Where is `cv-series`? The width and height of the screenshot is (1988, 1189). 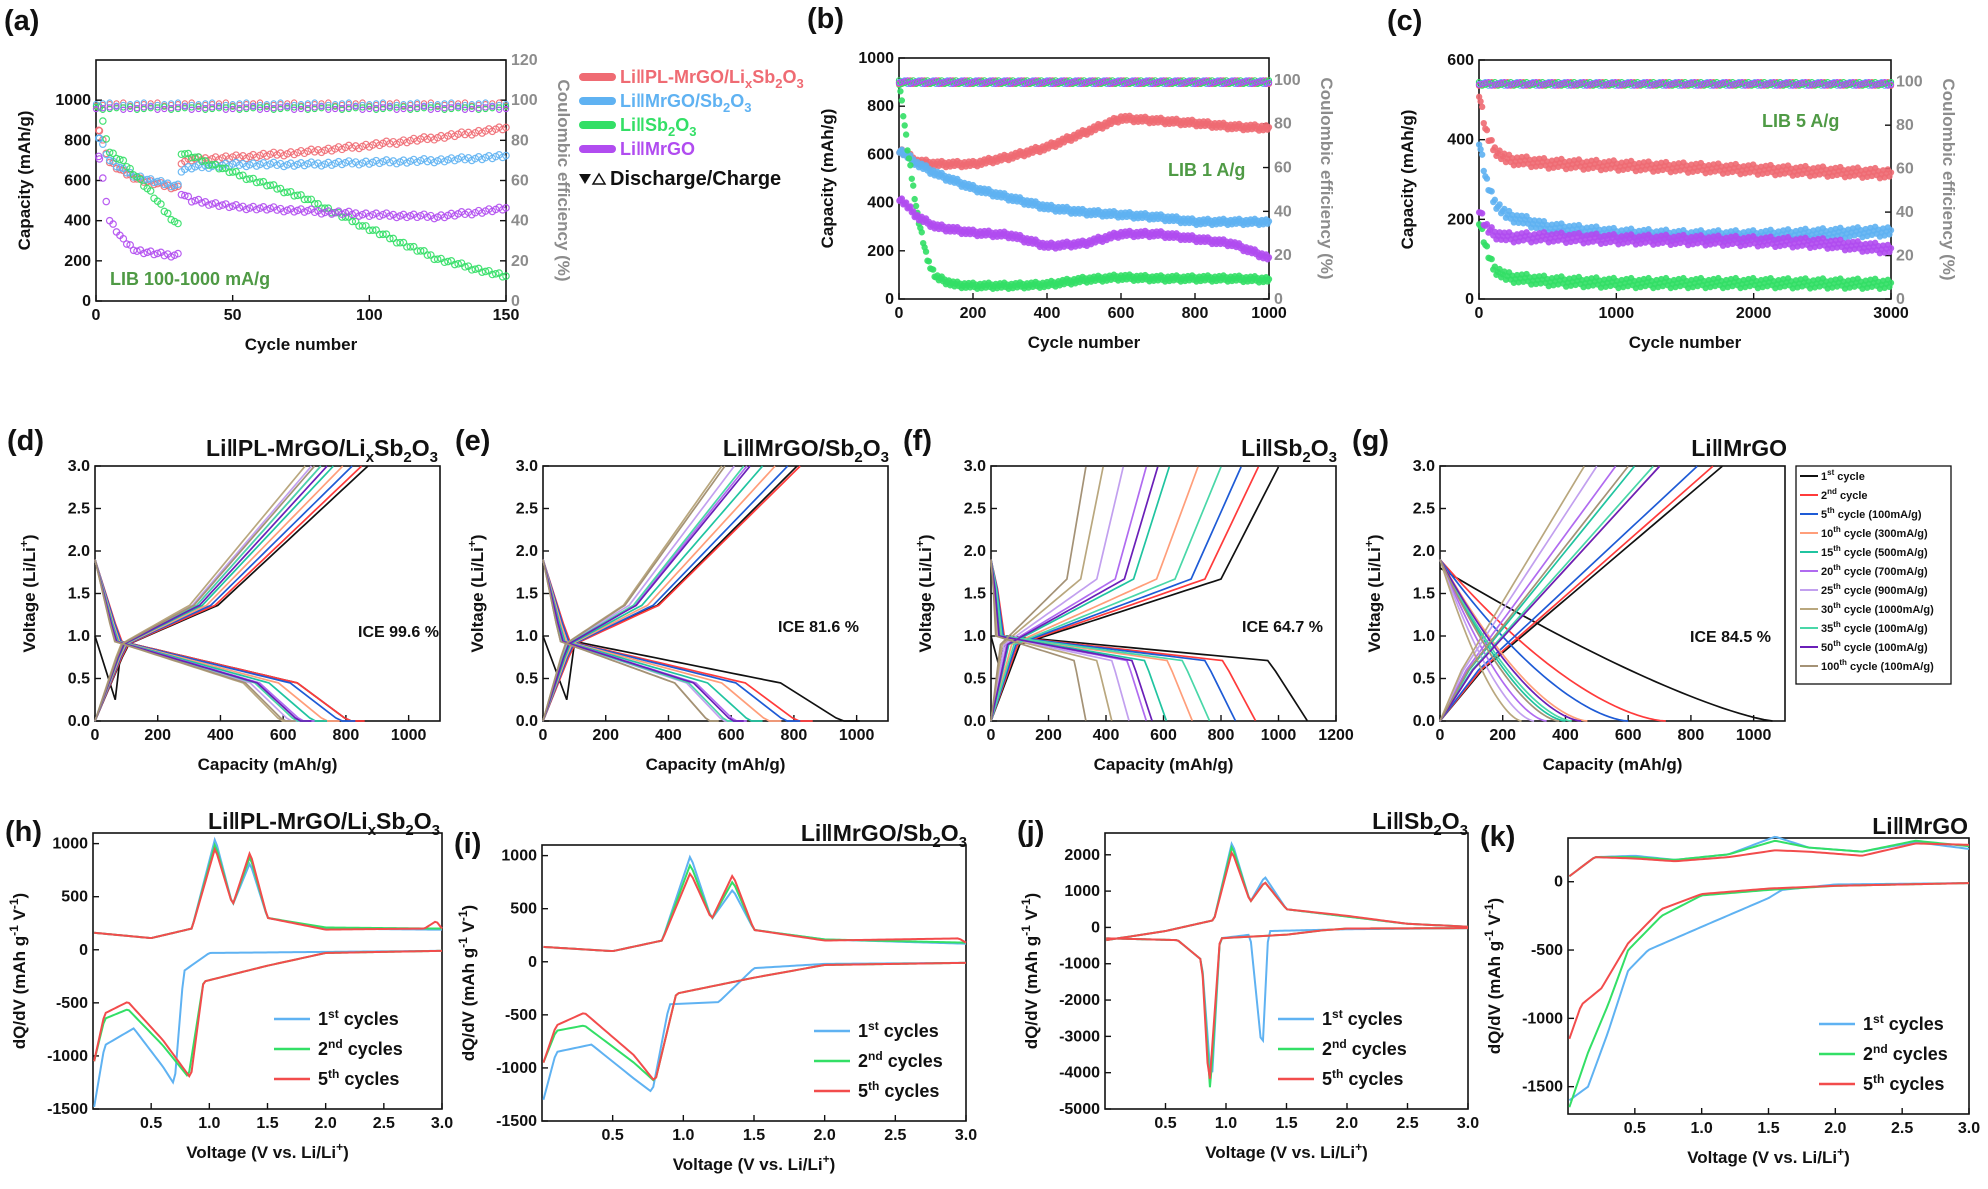
cv-series is located at coordinates (1287, 956).